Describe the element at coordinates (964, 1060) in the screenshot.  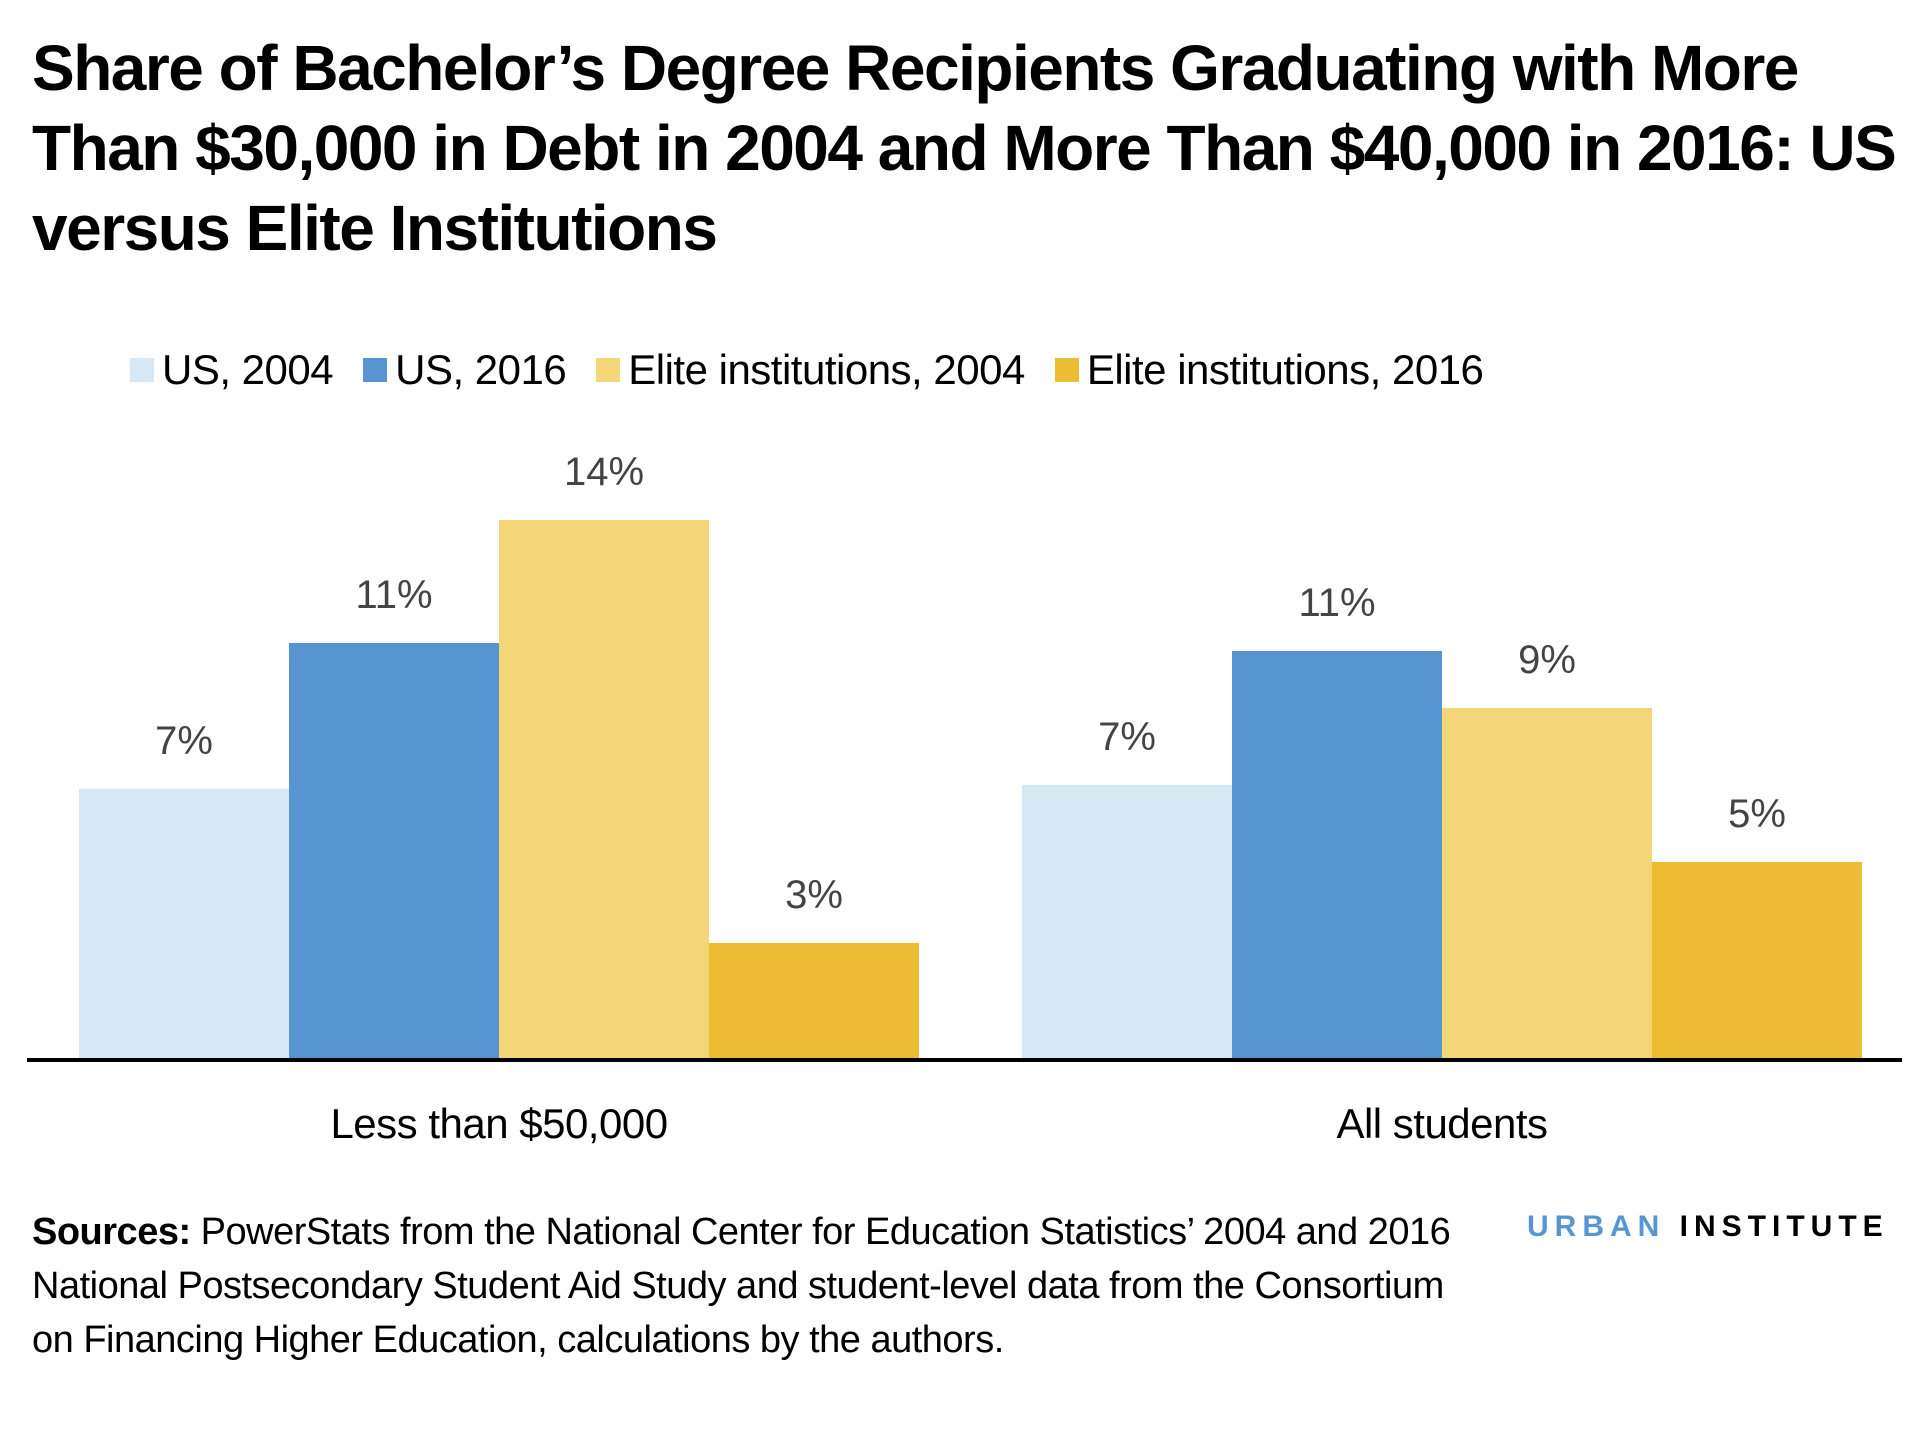
I see `x-axis-line` at that location.